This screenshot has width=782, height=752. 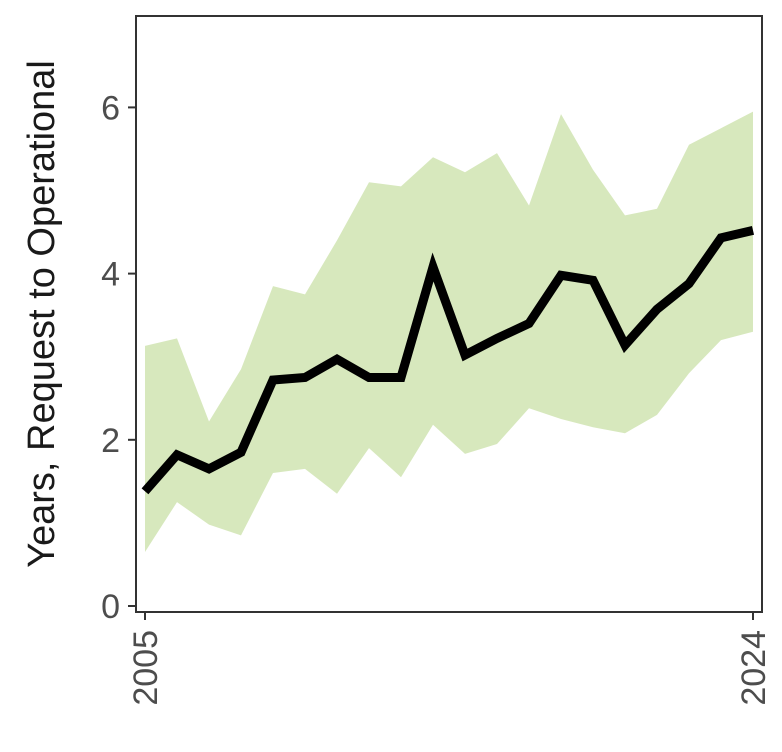 I want to click on x-tick-label: 2005, so click(x=146, y=668).